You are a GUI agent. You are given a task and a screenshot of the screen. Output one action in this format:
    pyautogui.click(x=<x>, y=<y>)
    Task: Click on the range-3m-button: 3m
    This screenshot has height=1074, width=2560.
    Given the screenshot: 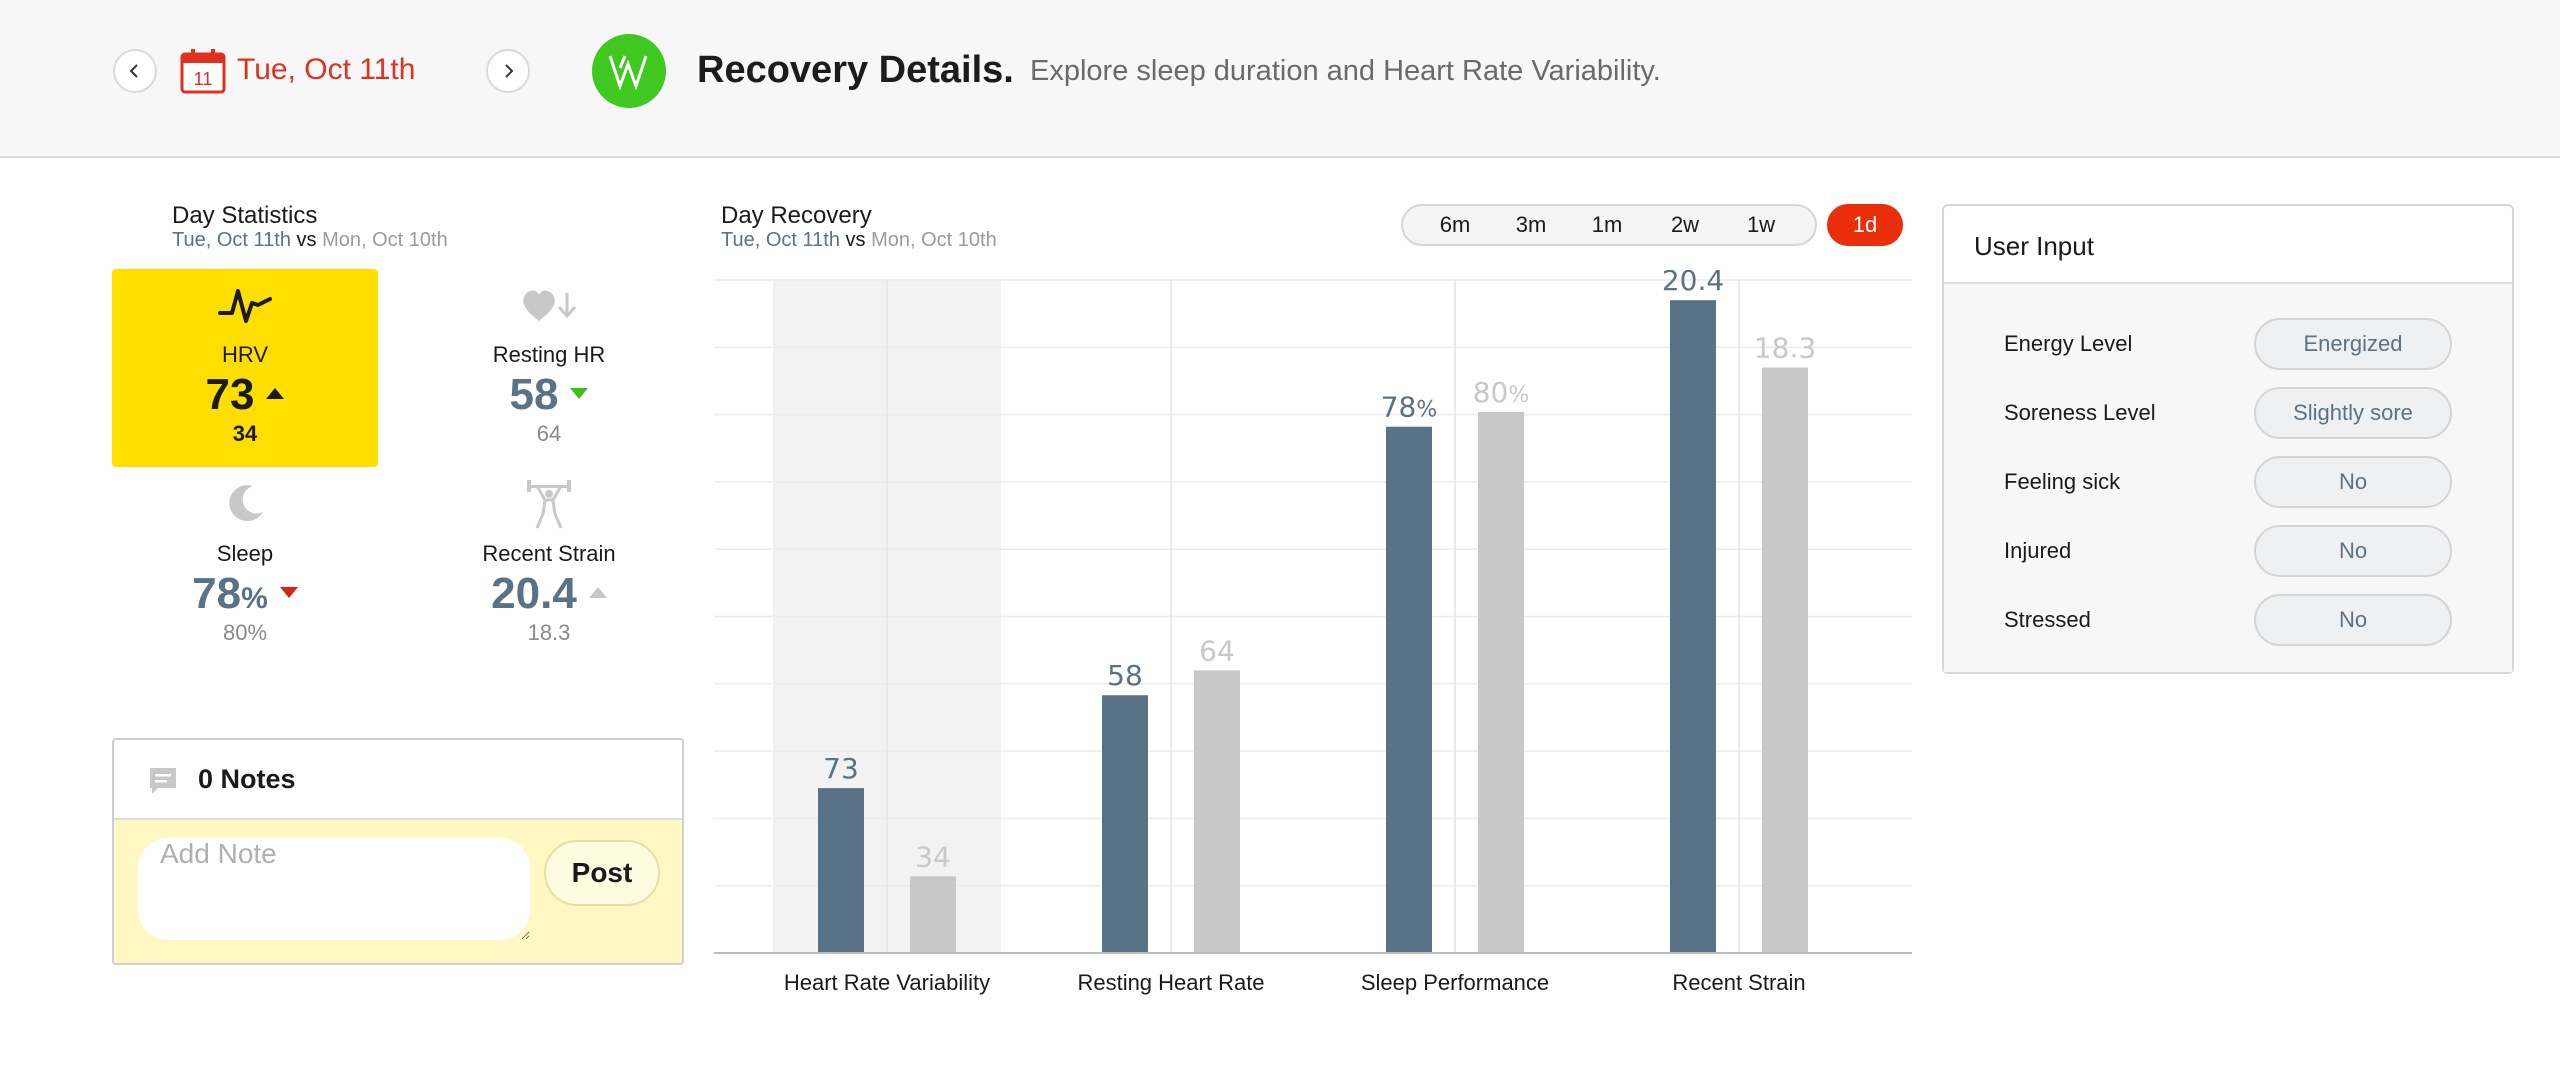 What is the action you would take?
    pyautogui.click(x=1531, y=224)
    